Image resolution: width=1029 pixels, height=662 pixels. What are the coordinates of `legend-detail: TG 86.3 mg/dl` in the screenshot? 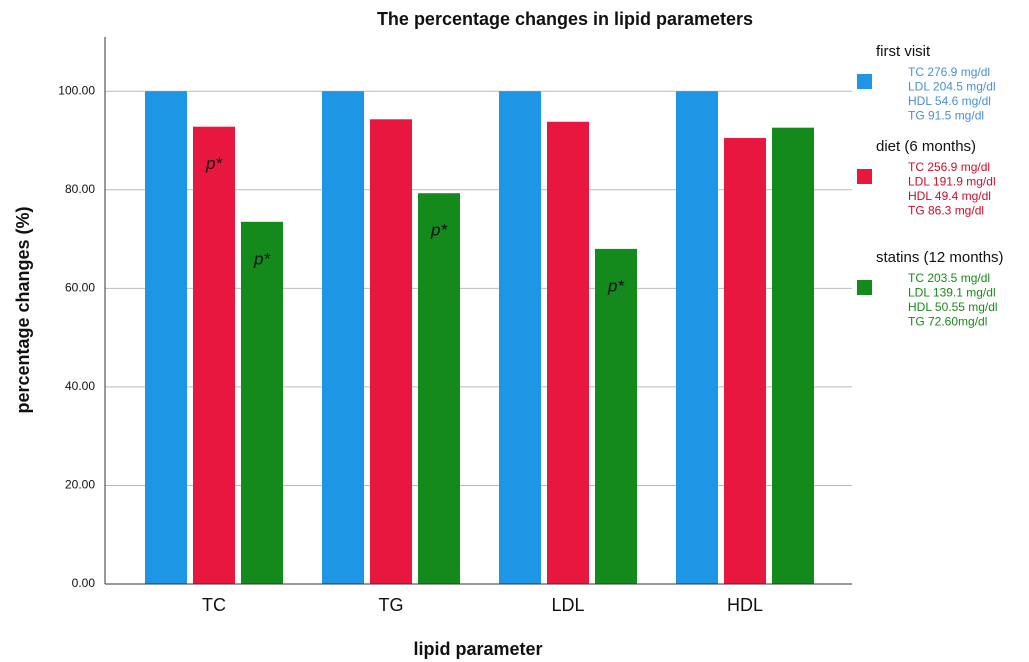 It's located at (946, 211).